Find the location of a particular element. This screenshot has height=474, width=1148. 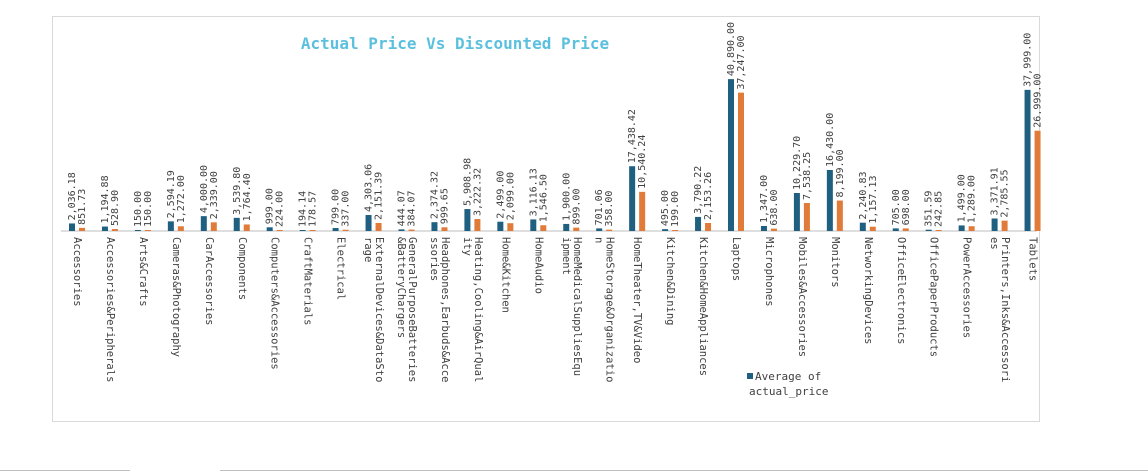

category-label-7: CraftMaterials is located at coordinates (308, 281).